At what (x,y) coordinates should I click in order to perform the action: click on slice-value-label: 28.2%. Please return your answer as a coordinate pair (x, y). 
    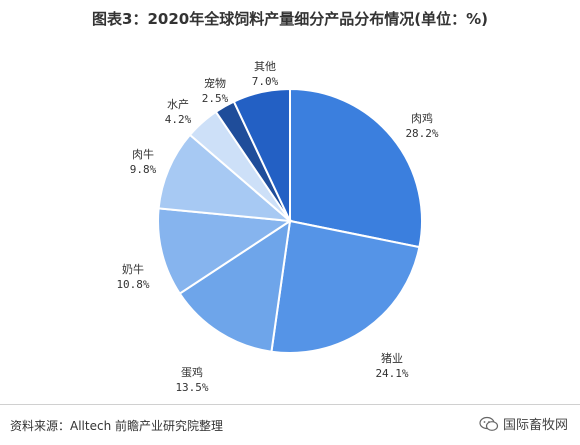
    Looking at the image, I should click on (421, 133).